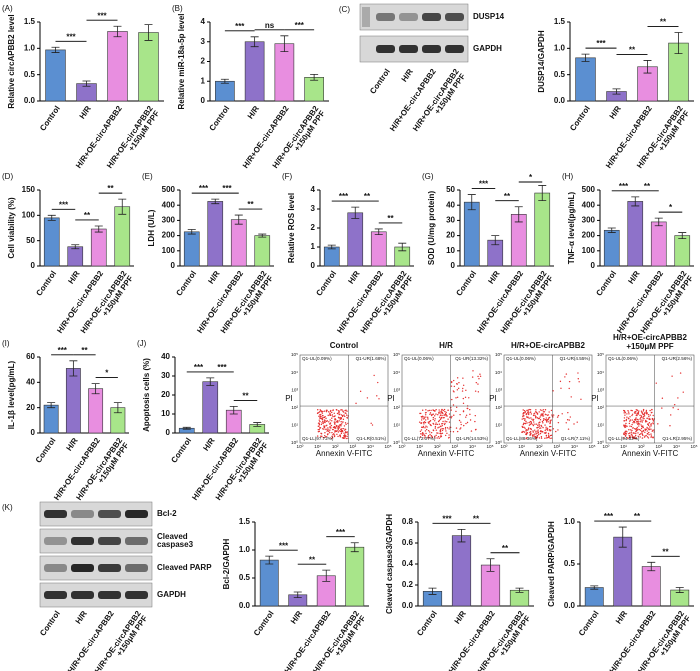 This screenshot has height=671, width=700. What do you see at coordinates (589, 220) in the screenshot?
I see `y-tick-label: 300` at bounding box center [589, 220].